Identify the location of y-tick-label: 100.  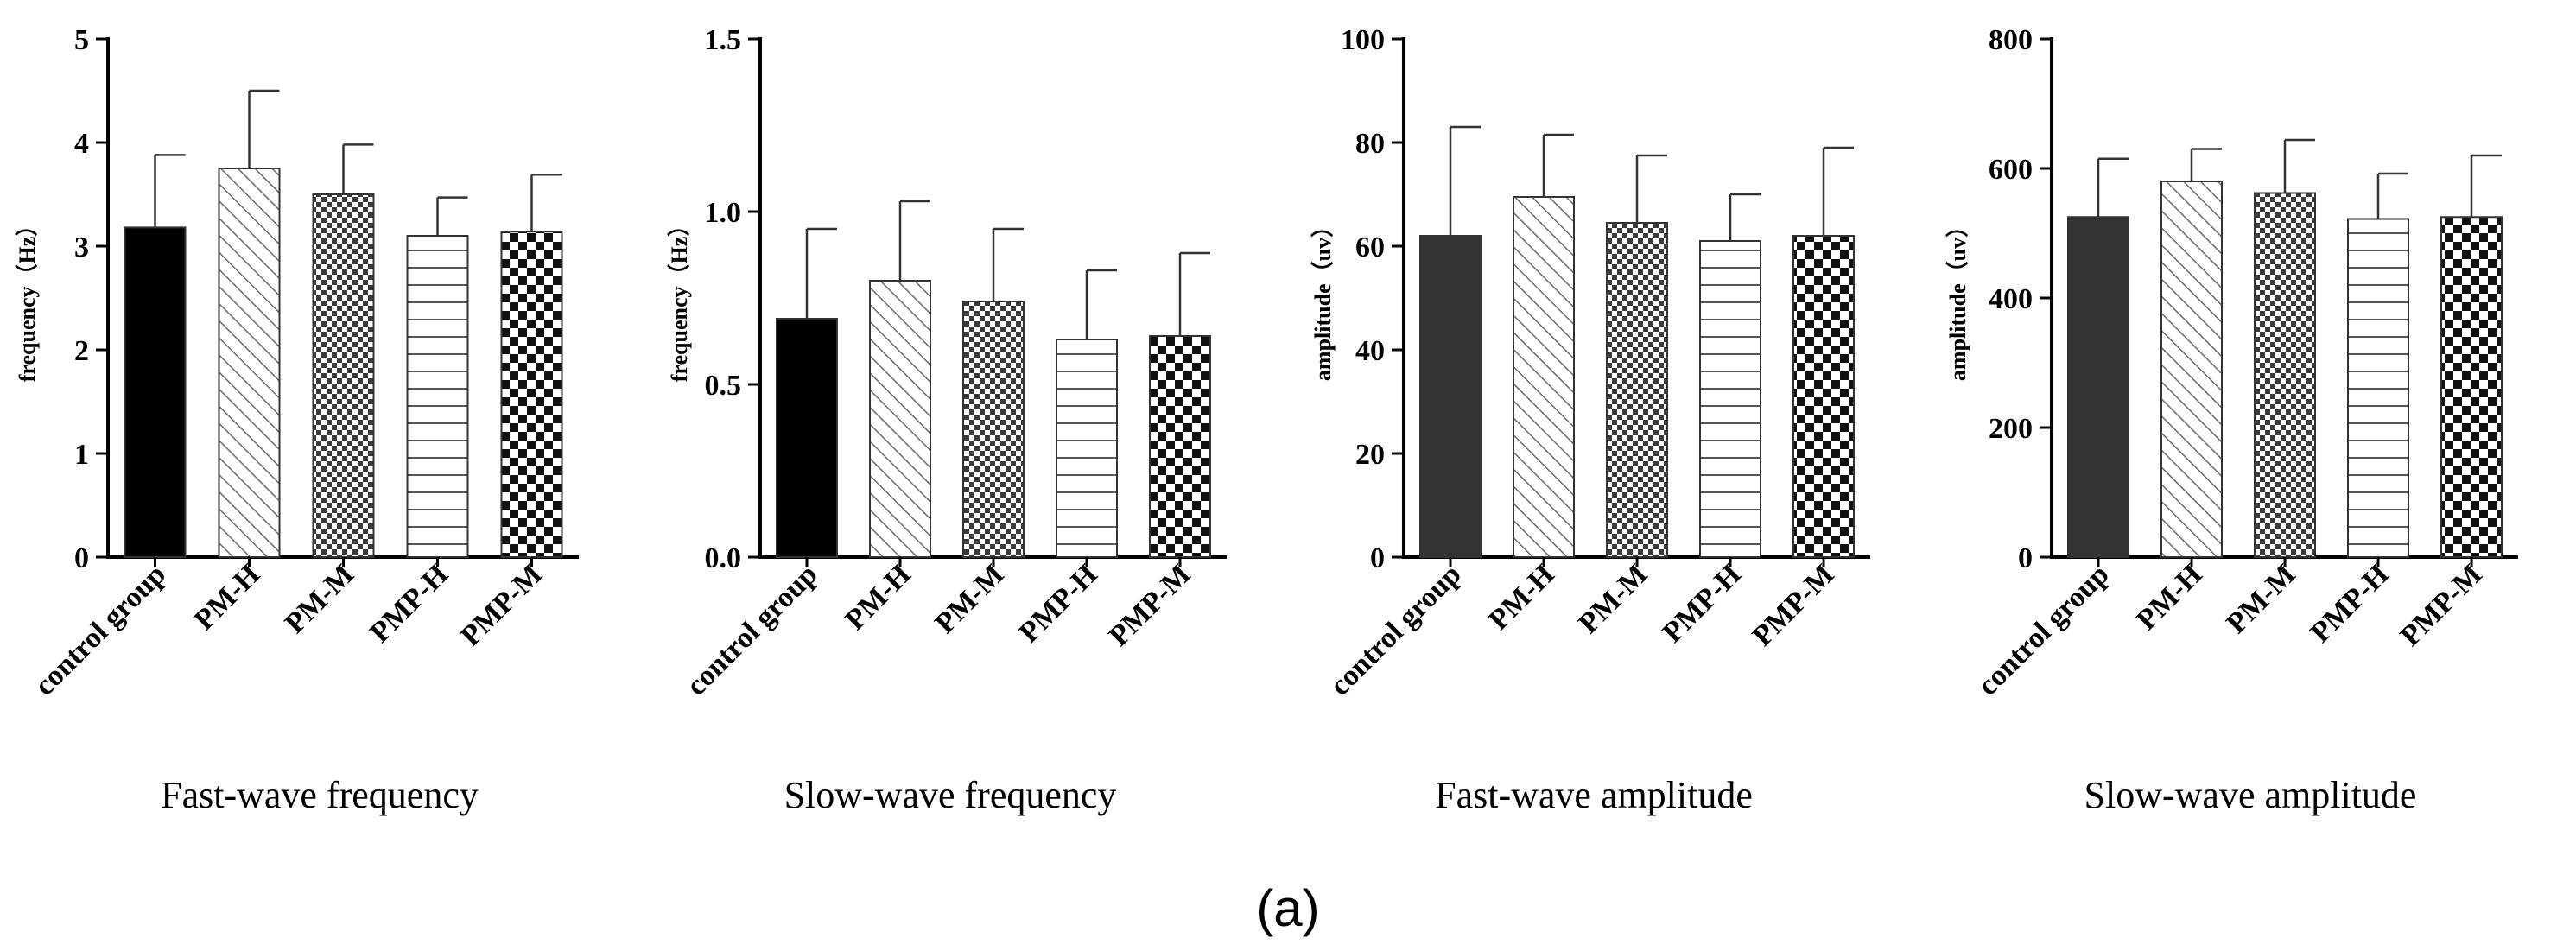
(1363, 40).